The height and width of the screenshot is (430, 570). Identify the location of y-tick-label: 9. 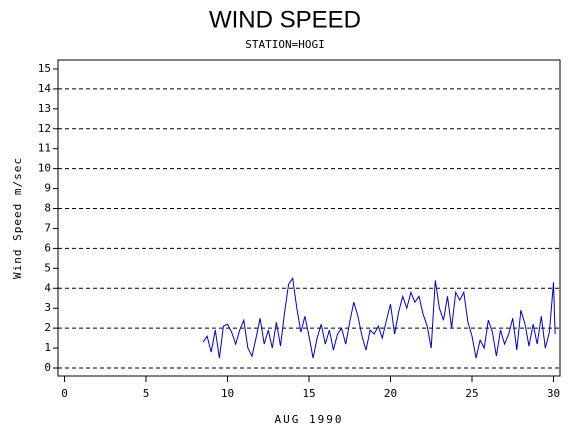
(47, 188).